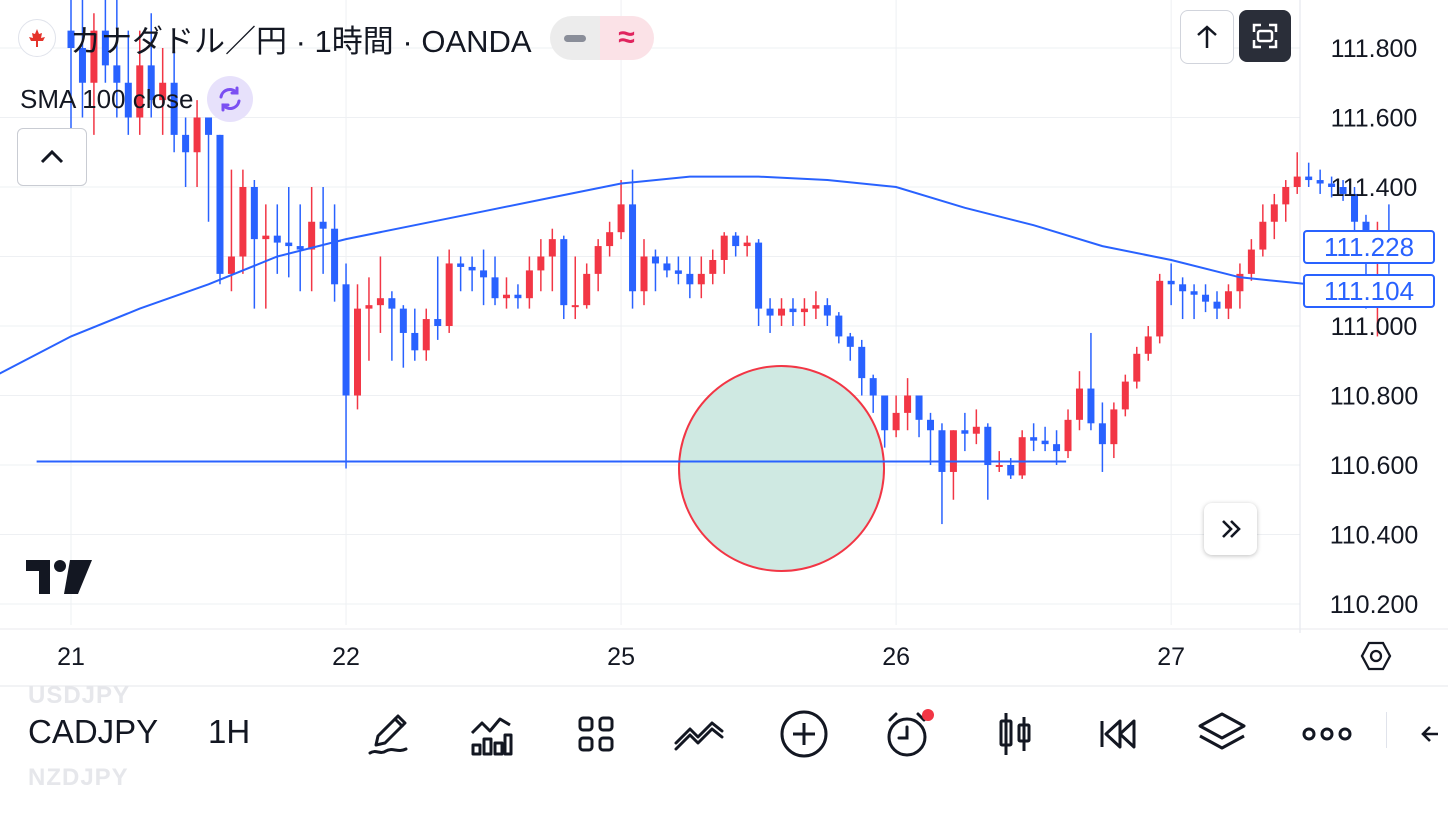 This screenshot has width=1448, height=815. I want to click on canada-flag-icon, so click(37, 38).